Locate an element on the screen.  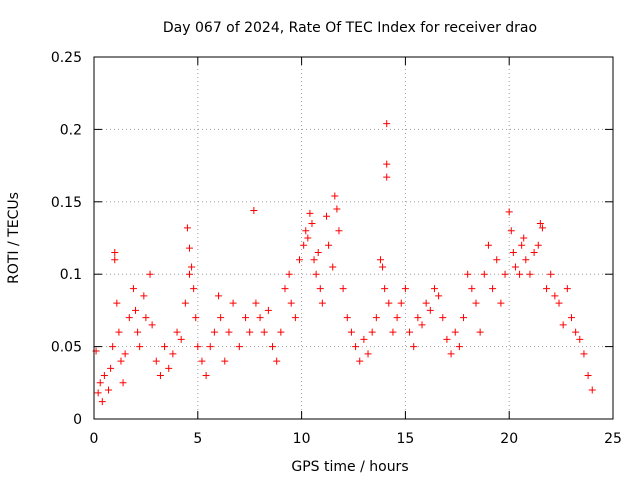
y-tick-label: 0.05 is located at coordinates (66, 348).